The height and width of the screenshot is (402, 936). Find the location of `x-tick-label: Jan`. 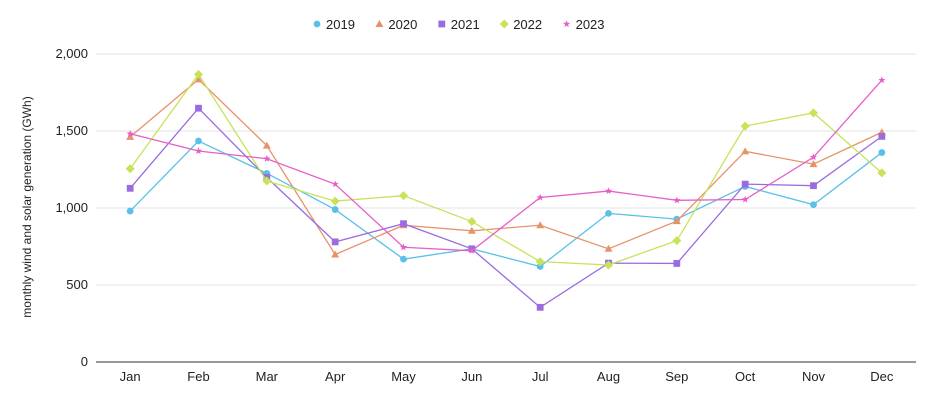

x-tick-label: Jan is located at coordinates (130, 376).